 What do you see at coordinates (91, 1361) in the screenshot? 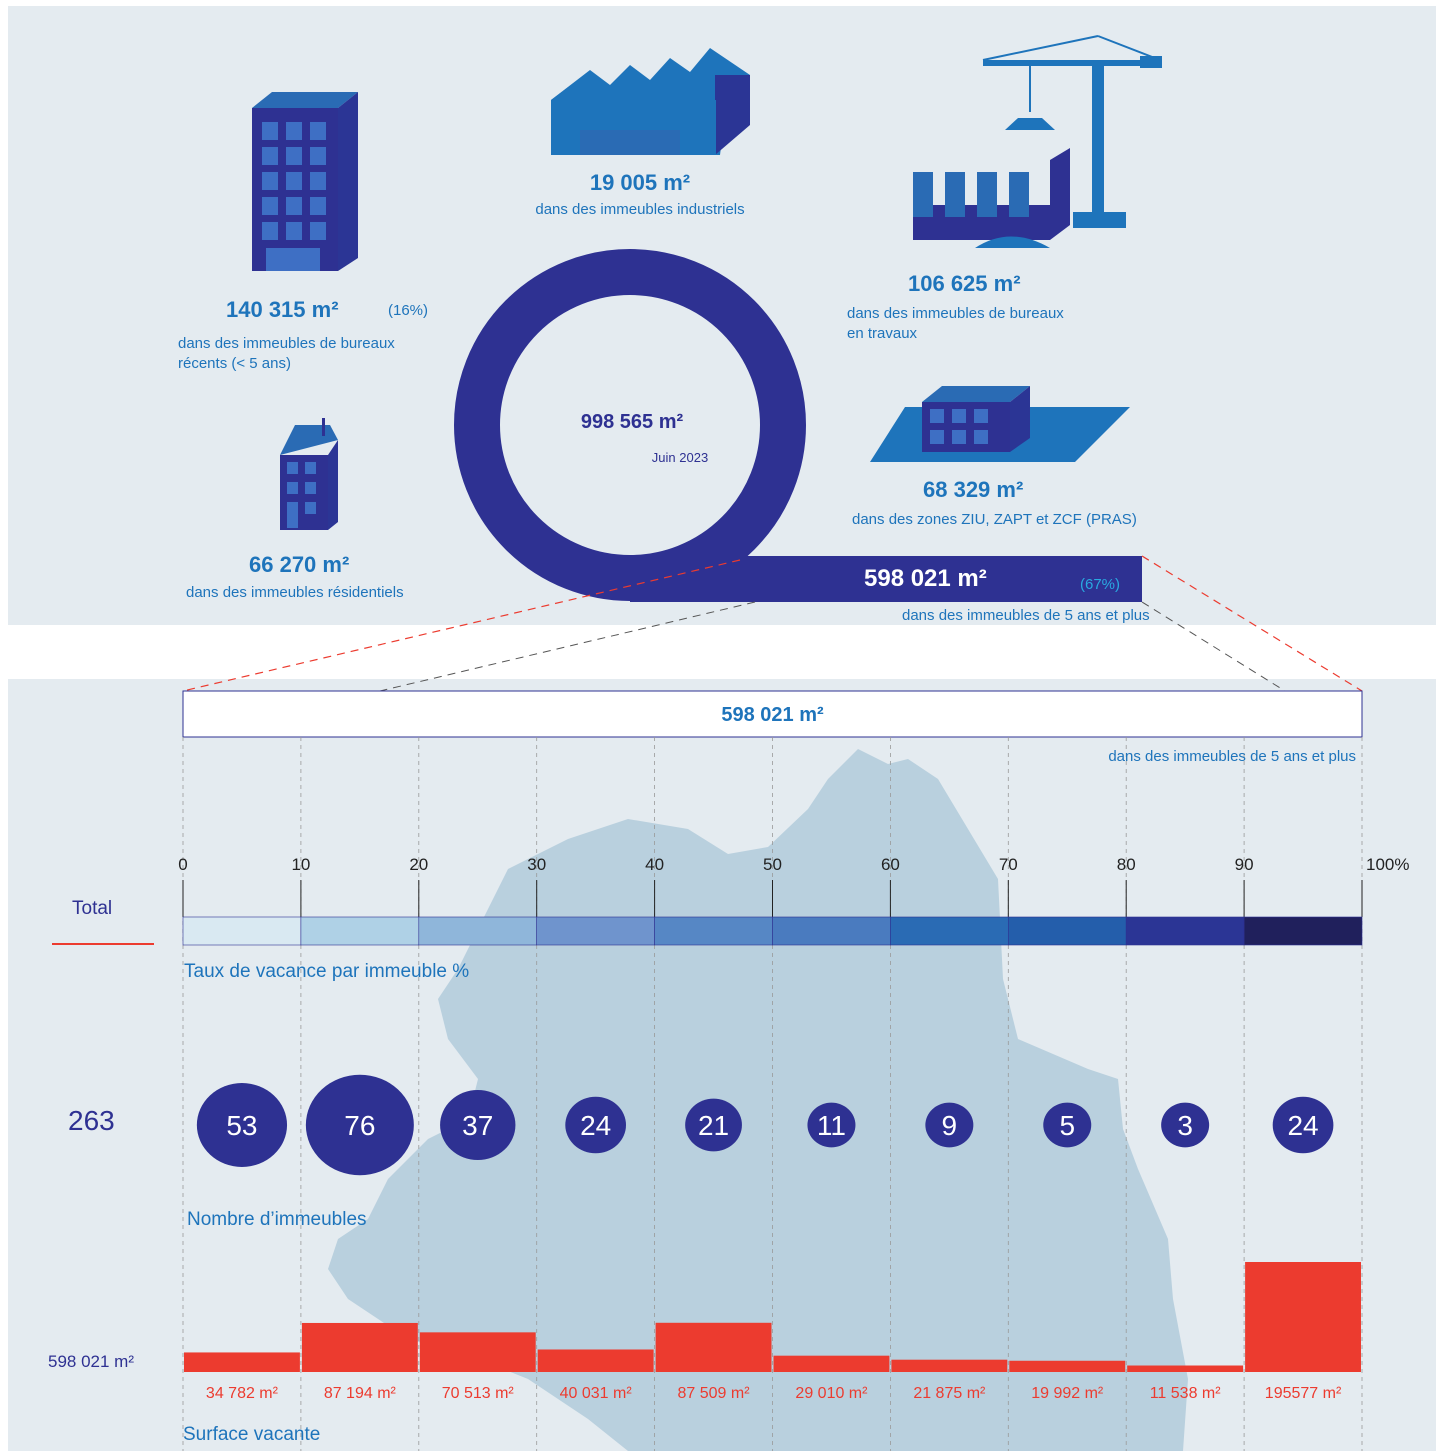
I see `row-label-area: 598 021 m²` at bounding box center [91, 1361].